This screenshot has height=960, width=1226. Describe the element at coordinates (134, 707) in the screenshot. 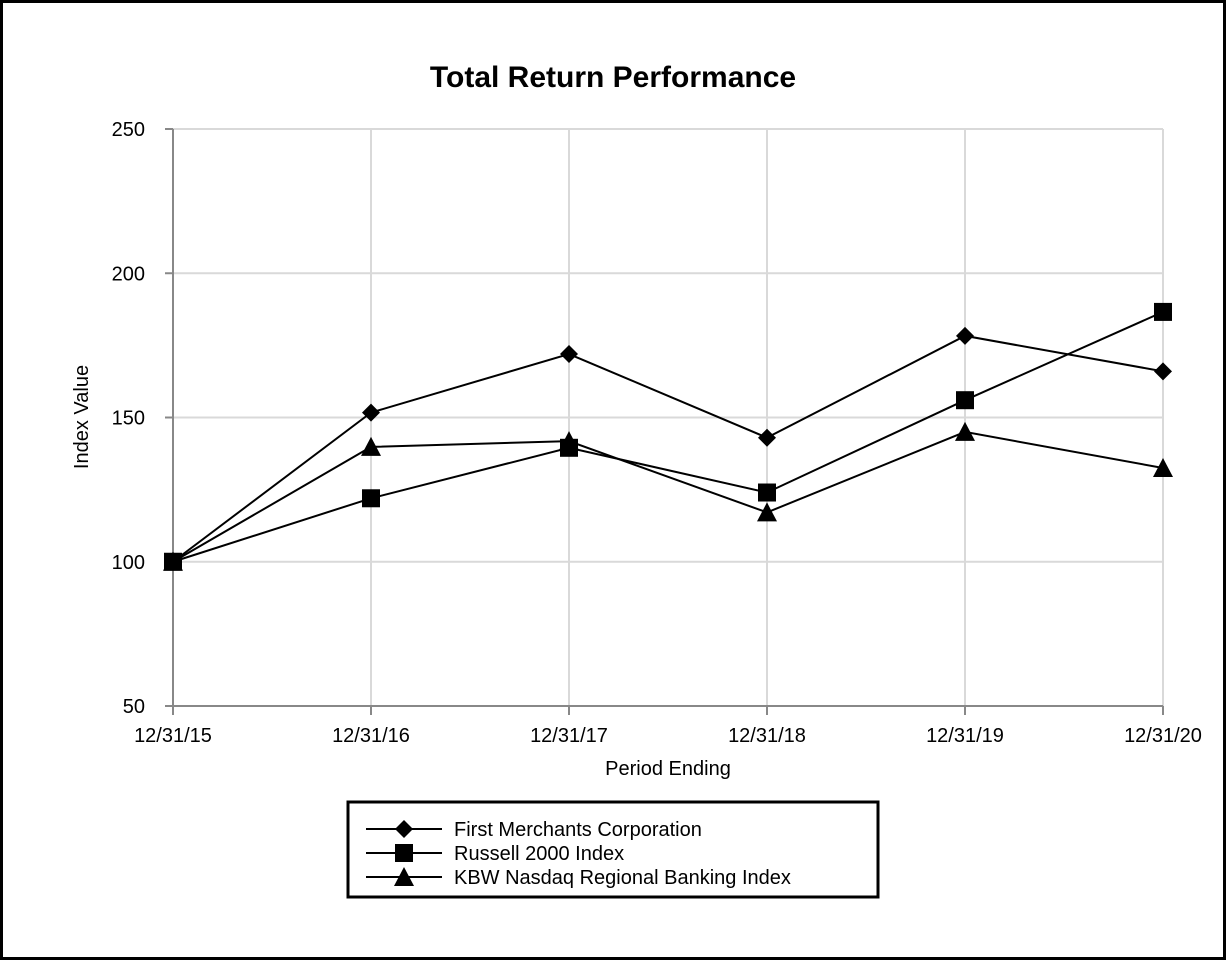

I see `y-tick-label: 50` at that location.